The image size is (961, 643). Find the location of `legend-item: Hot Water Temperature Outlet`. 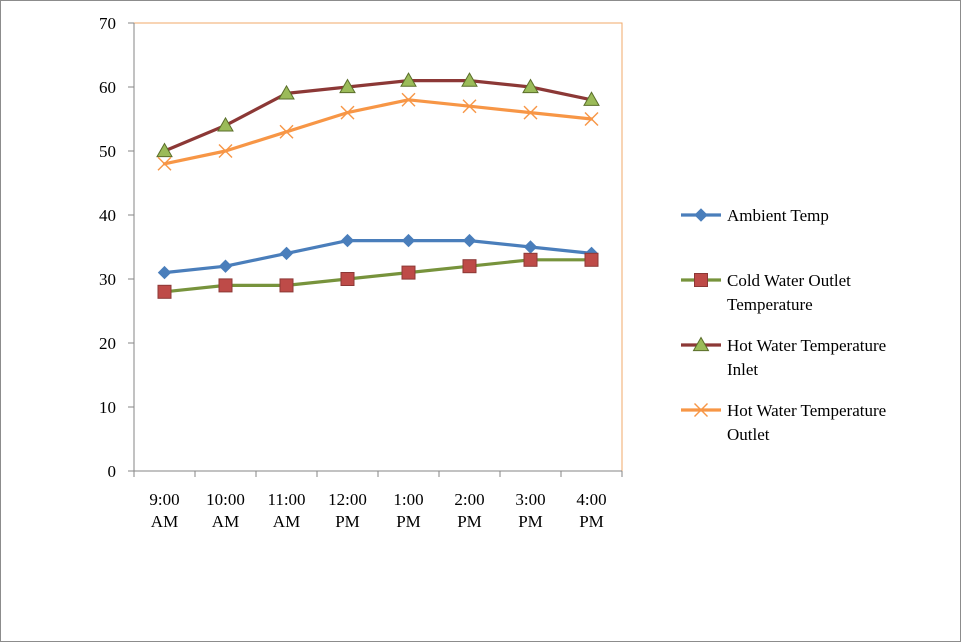

legend-item: Hot Water Temperature Outlet is located at coordinates (783, 422).